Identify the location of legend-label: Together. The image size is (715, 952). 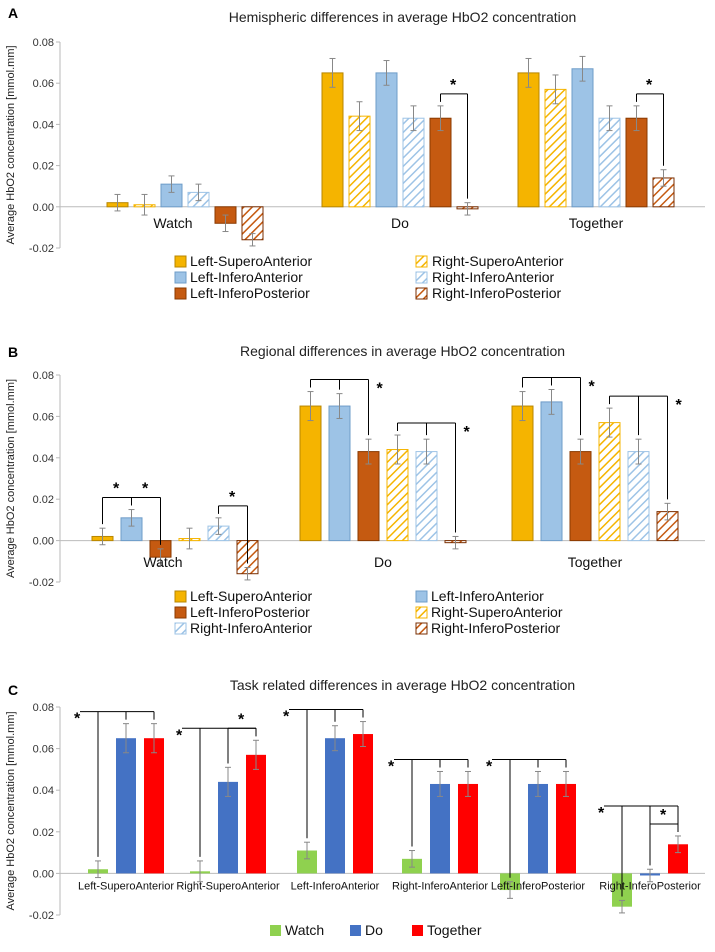
(454, 930).